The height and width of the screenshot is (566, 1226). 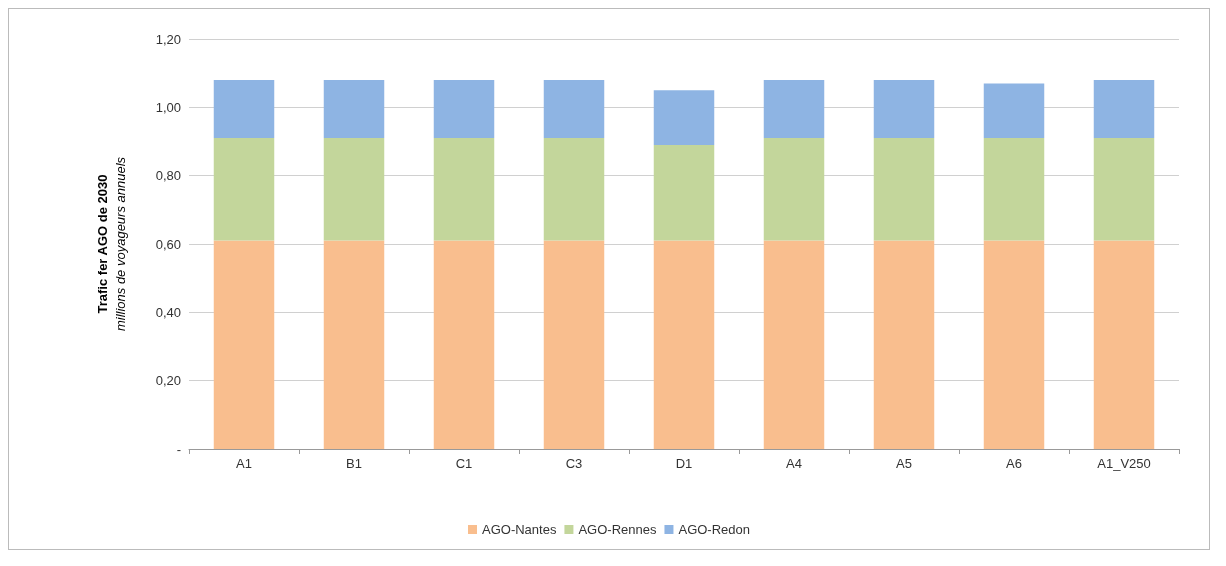 I want to click on y-tick-label: -, so click(x=178, y=449).